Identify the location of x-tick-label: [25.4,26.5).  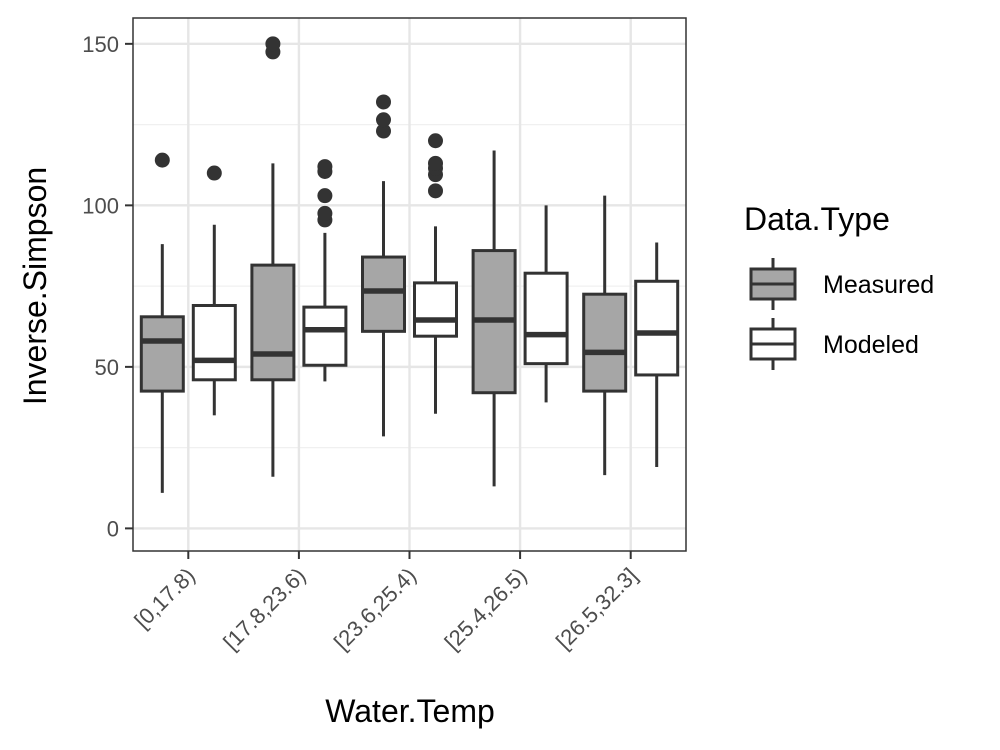
(486, 609).